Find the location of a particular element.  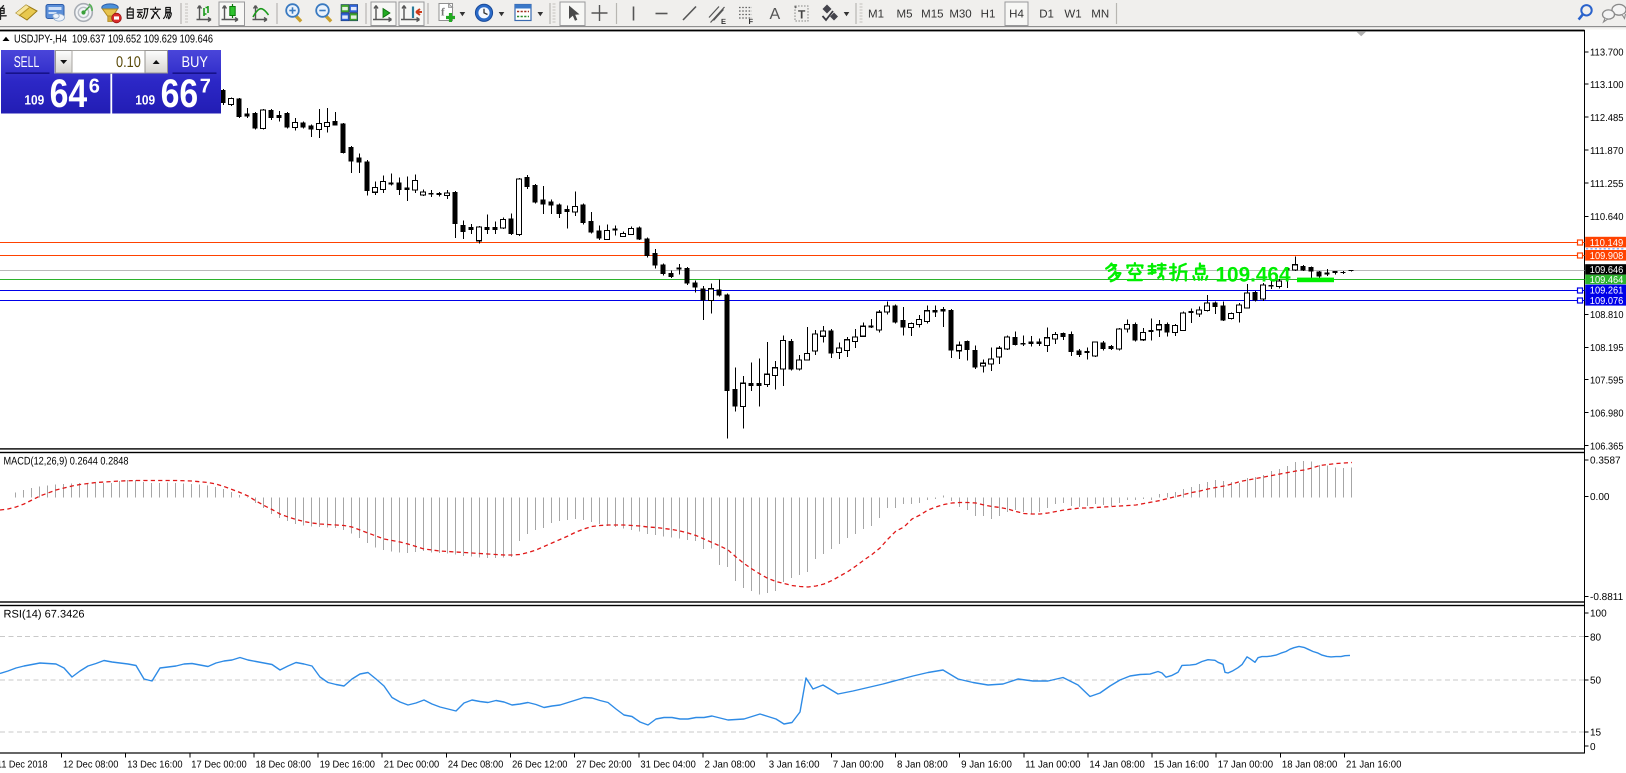

svg-text: 11 Jan 00:00 is located at coordinates (1053, 765).